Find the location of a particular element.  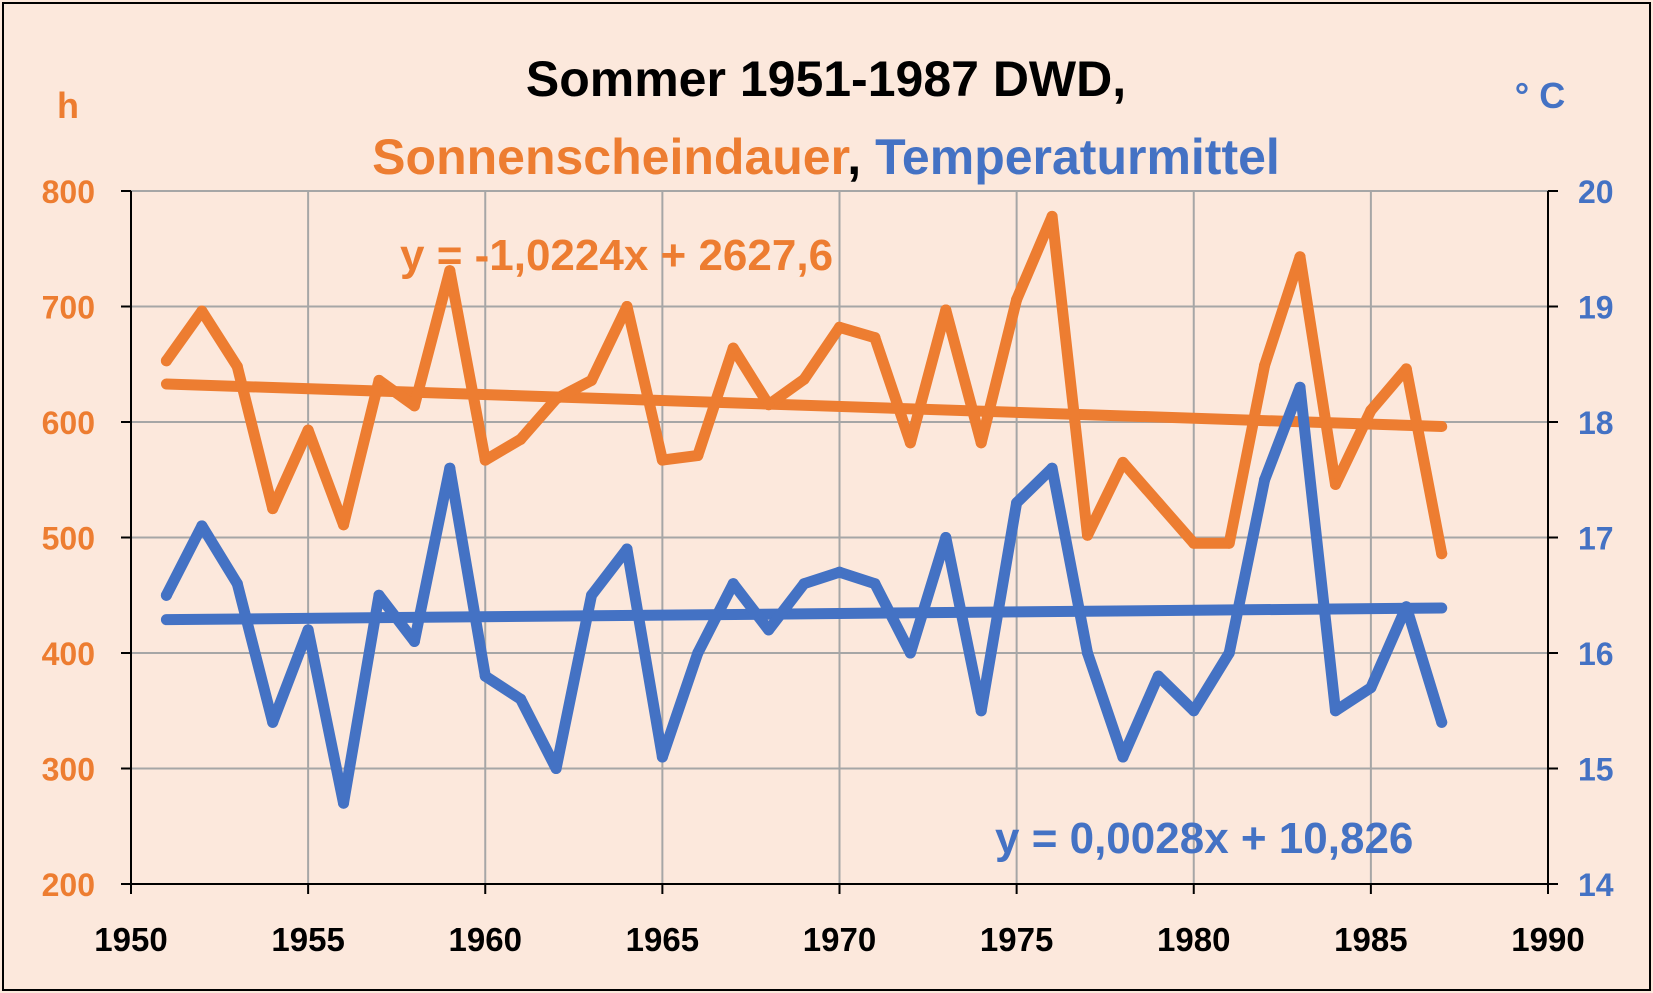

chart-subtitle: Sonnenscheindauer, Temperaturmittel is located at coordinates (826, 157).